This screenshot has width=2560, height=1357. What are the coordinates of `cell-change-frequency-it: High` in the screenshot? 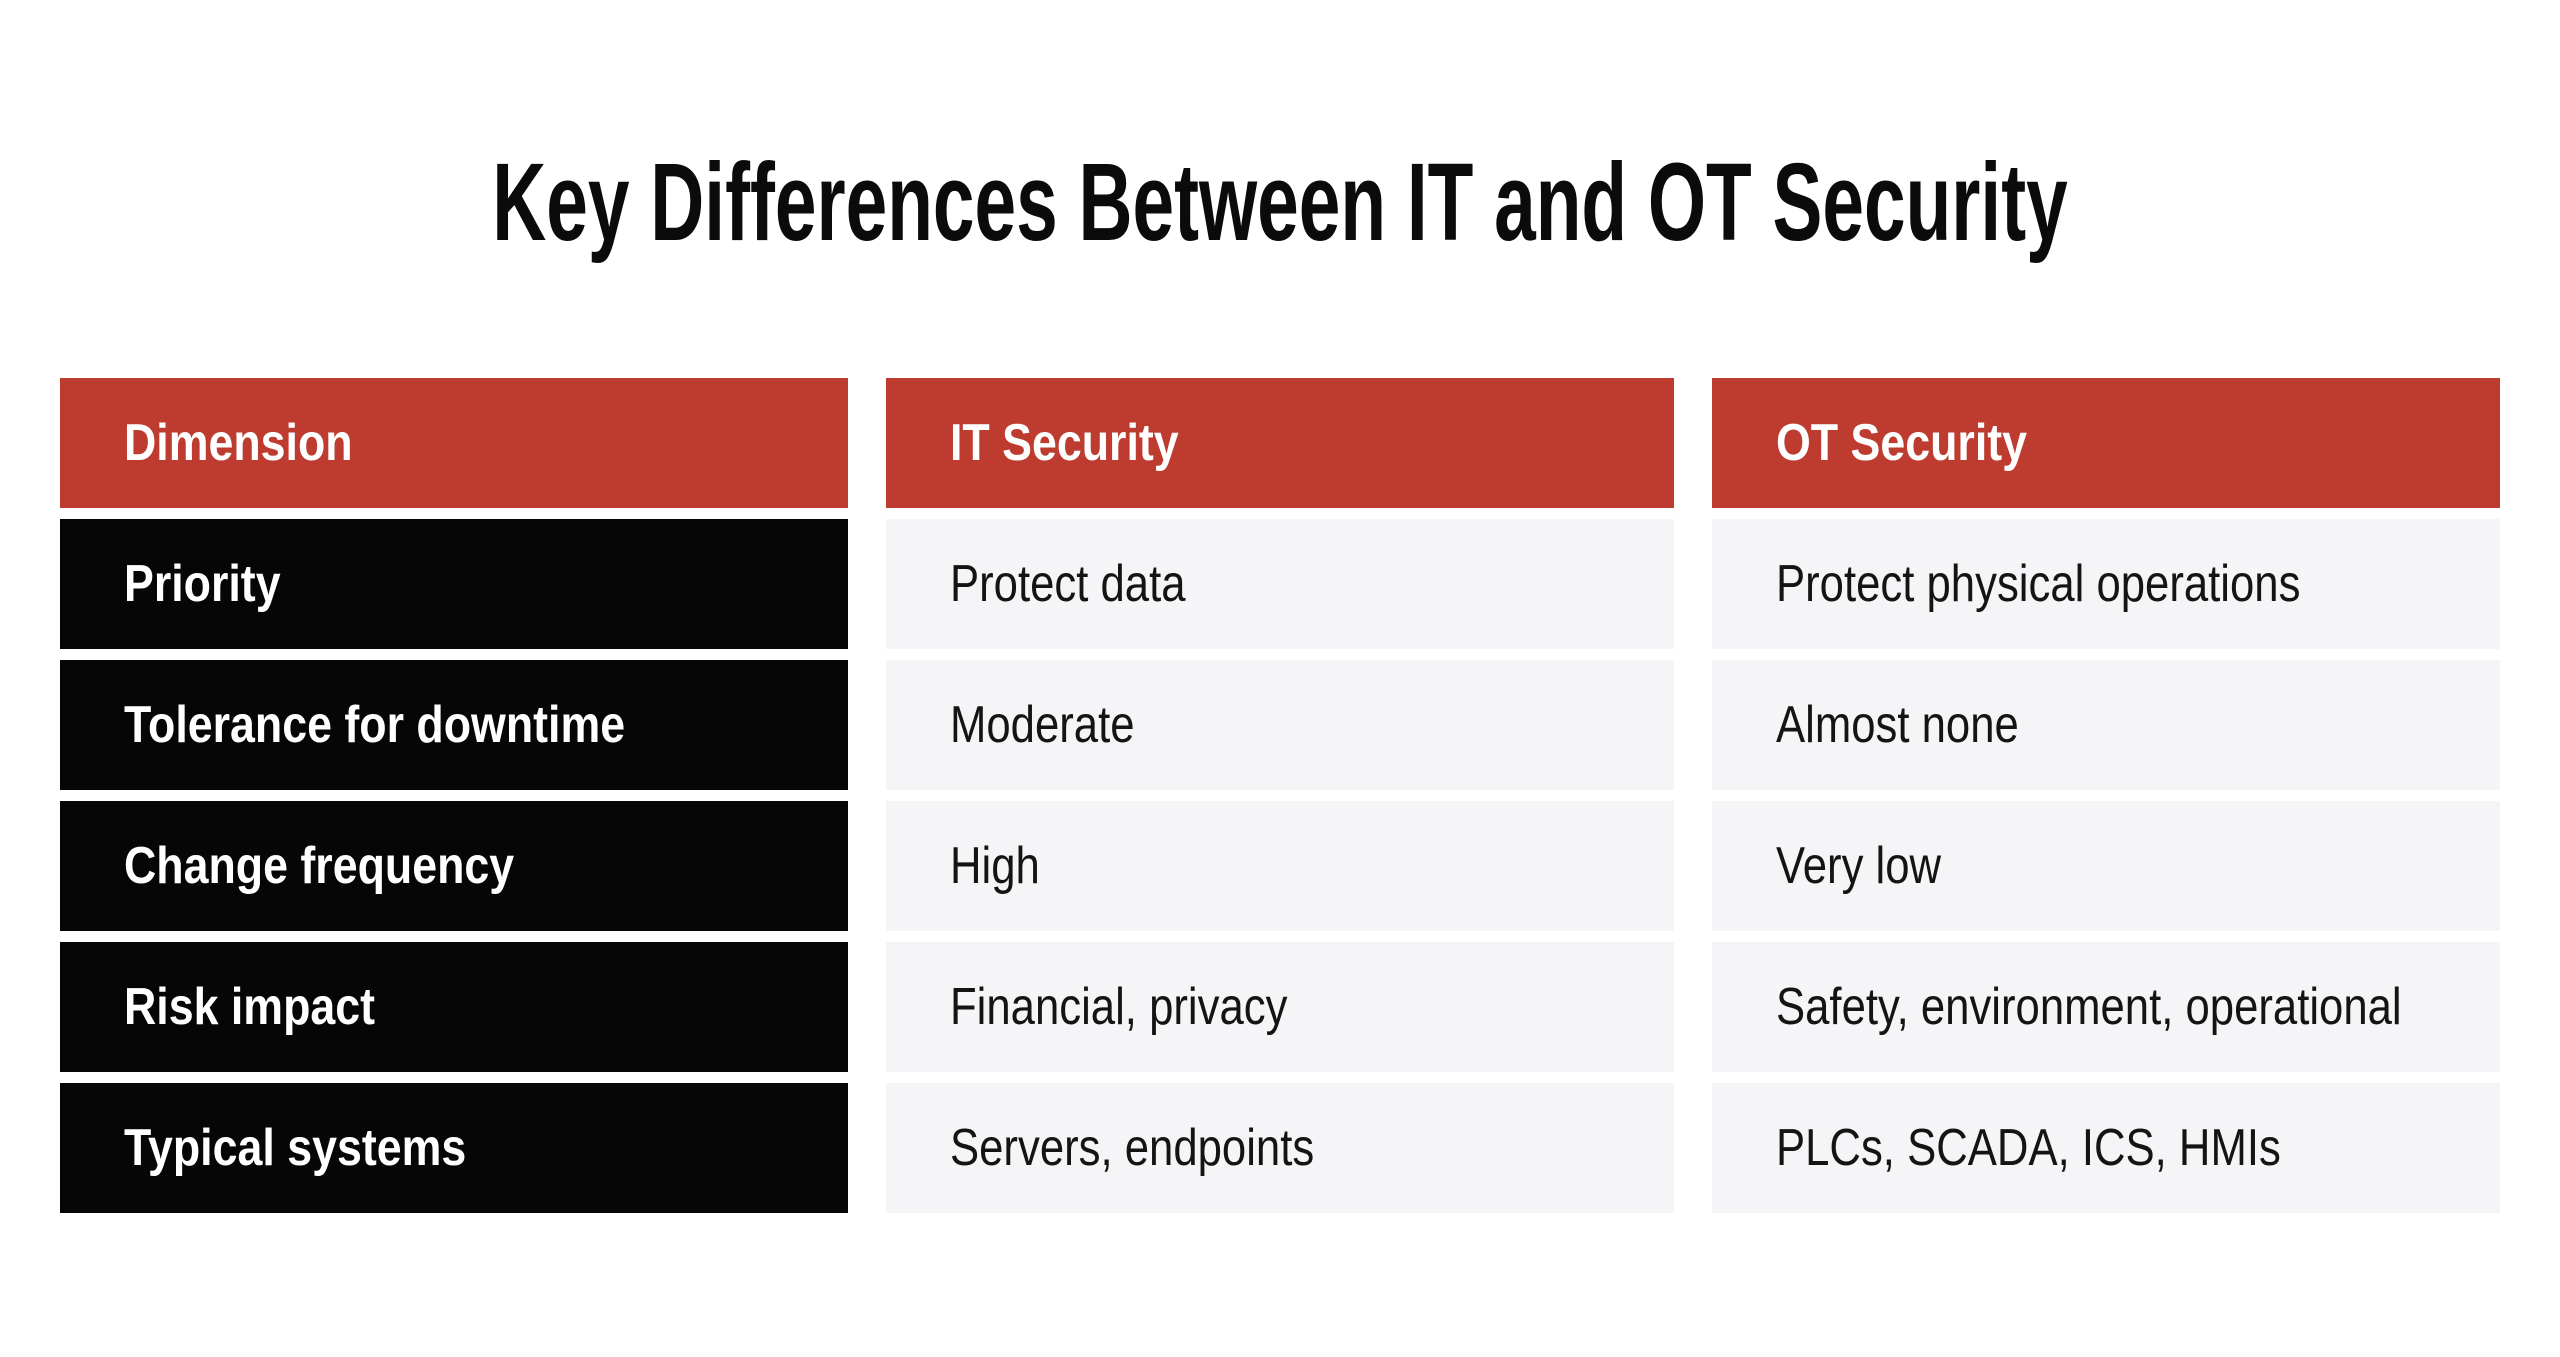 It's located at (1280, 866).